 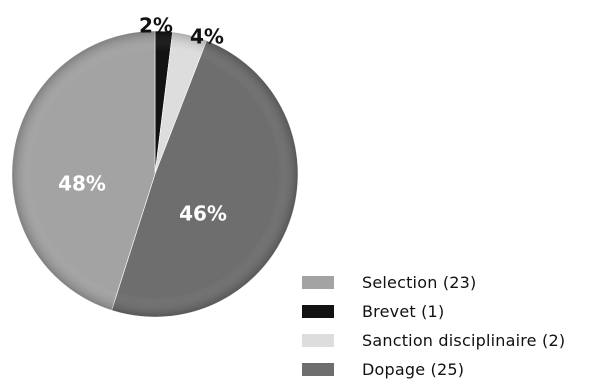 I want to click on percent-label-1: 2%, so click(x=156, y=26).